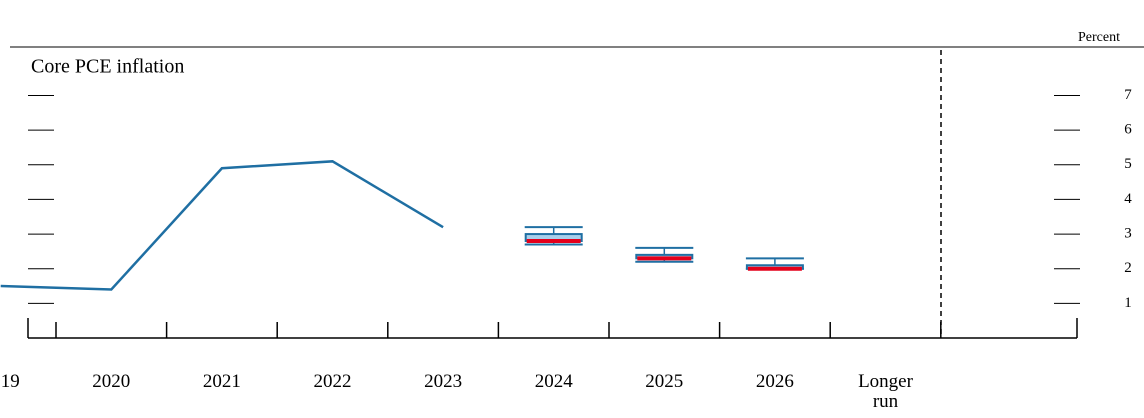 The height and width of the screenshot is (418, 1144). I want to click on y-tick-label: 2, so click(1128, 268).